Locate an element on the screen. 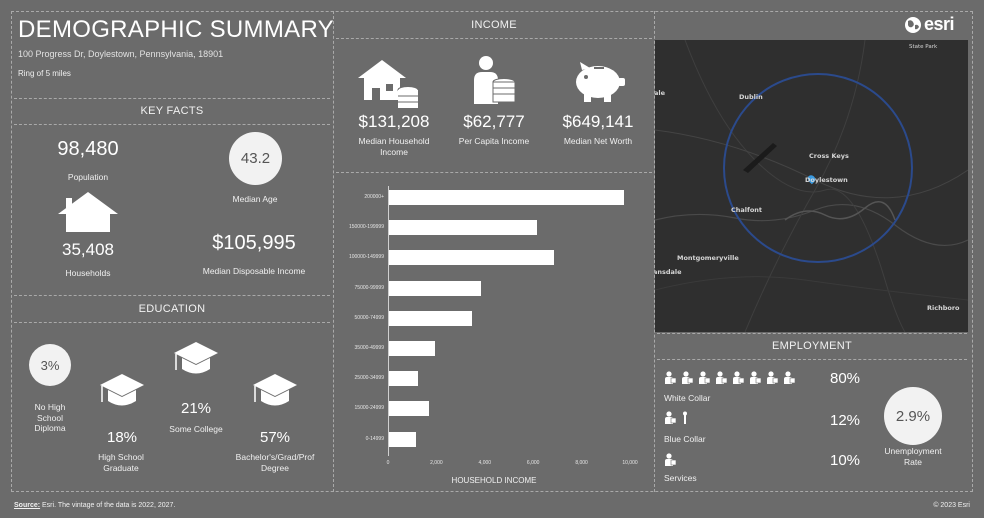 The height and width of the screenshot is (518, 984). chart-axis is located at coordinates (388, 321).